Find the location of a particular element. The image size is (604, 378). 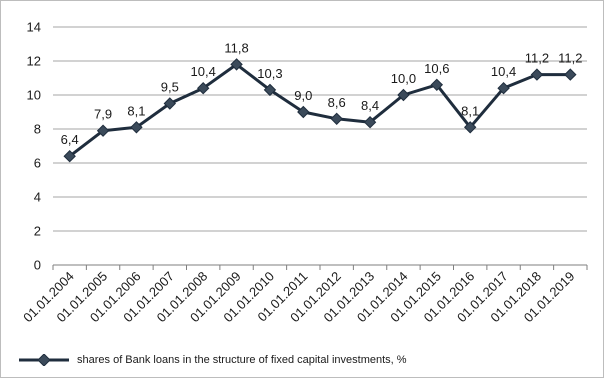

y-tick-label: 10 is located at coordinates (34, 95).